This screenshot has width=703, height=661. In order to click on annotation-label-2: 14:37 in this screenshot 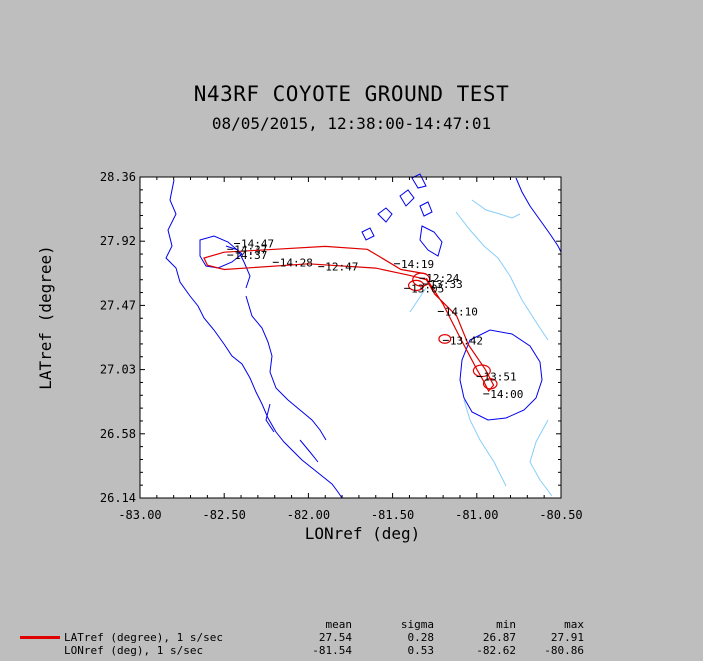, I will do `click(250, 255)`.